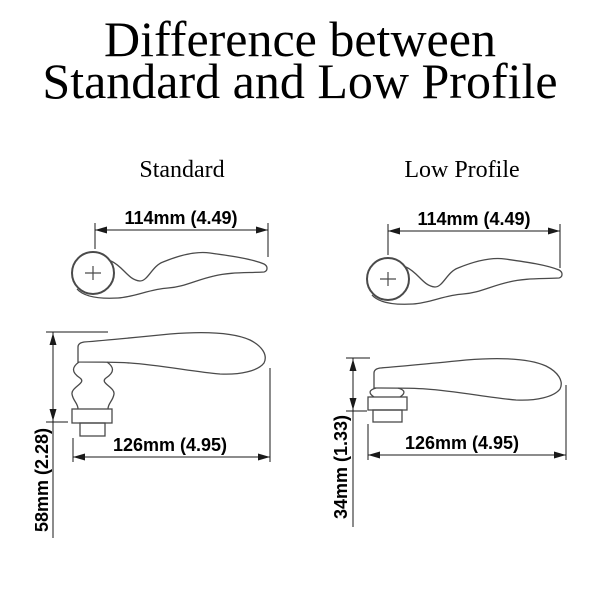 The height and width of the screenshot is (600, 600). Describe the element at coordinates (462, 443) in the screenshot. I see `low-profile-side-length-label: 126mm (4.95)` at that location.